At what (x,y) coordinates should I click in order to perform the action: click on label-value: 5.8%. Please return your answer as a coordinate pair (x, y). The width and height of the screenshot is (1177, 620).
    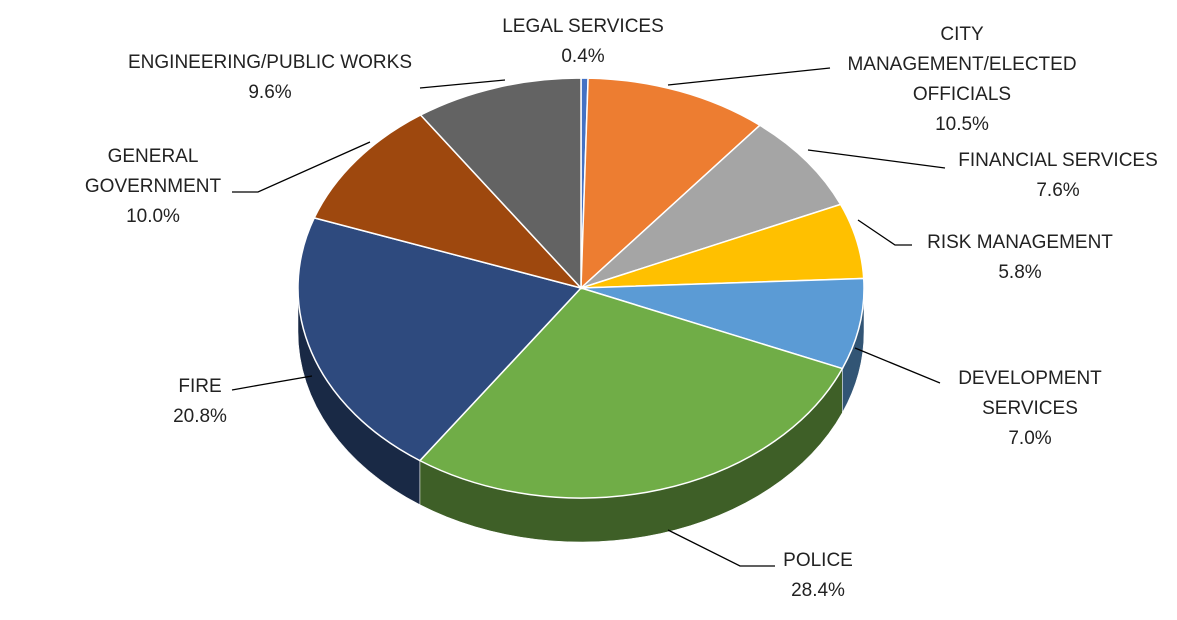
    Looking at the image, I should click on (1020, 272).